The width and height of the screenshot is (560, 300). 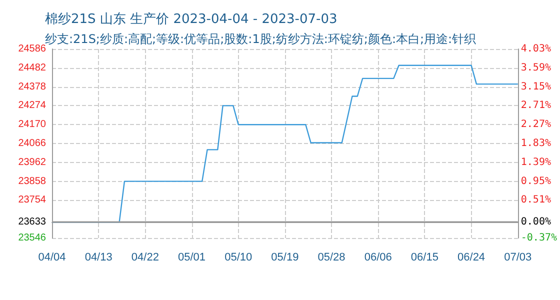 What do you see at coordinates (32, 68) in the screenshot?
I see `y-tick-label: 24482` at bounding box center [32, 68].